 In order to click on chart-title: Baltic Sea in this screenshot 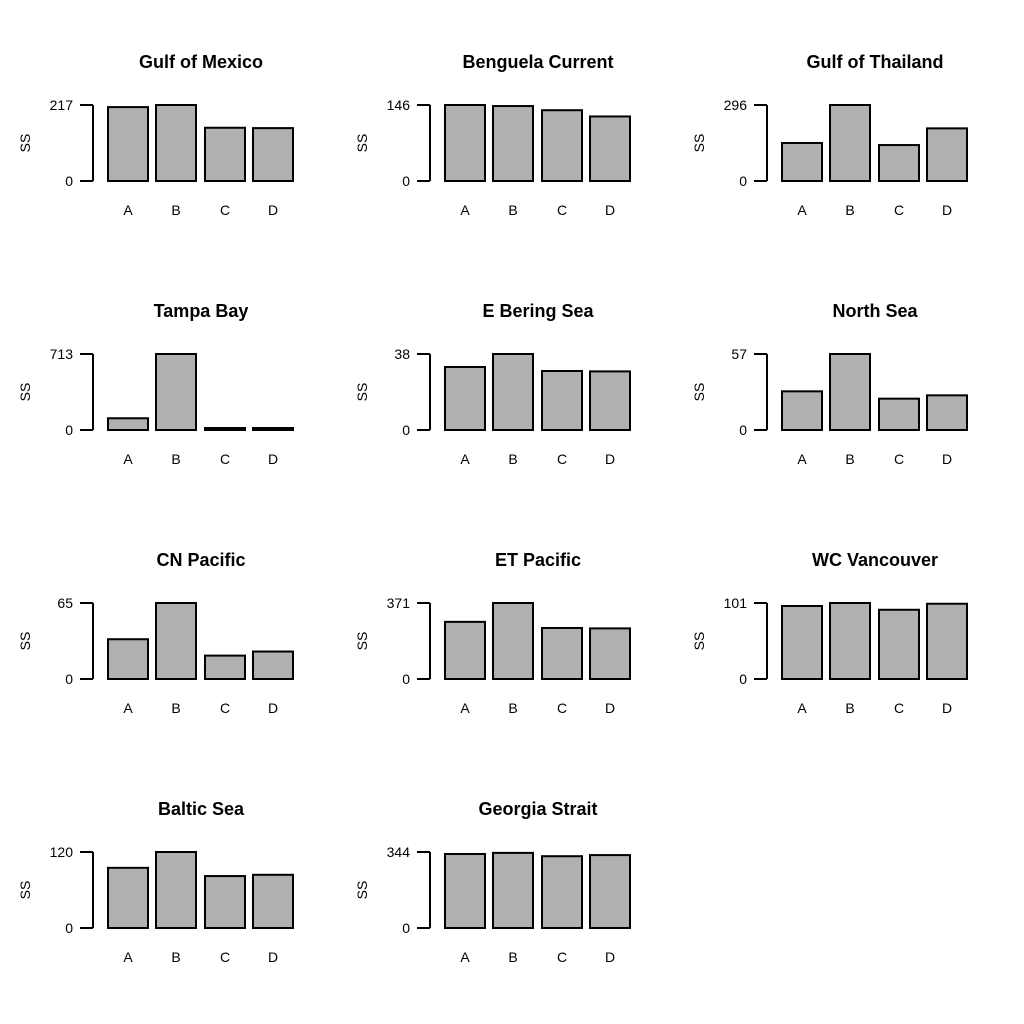, I will do `click(201, 809)`.